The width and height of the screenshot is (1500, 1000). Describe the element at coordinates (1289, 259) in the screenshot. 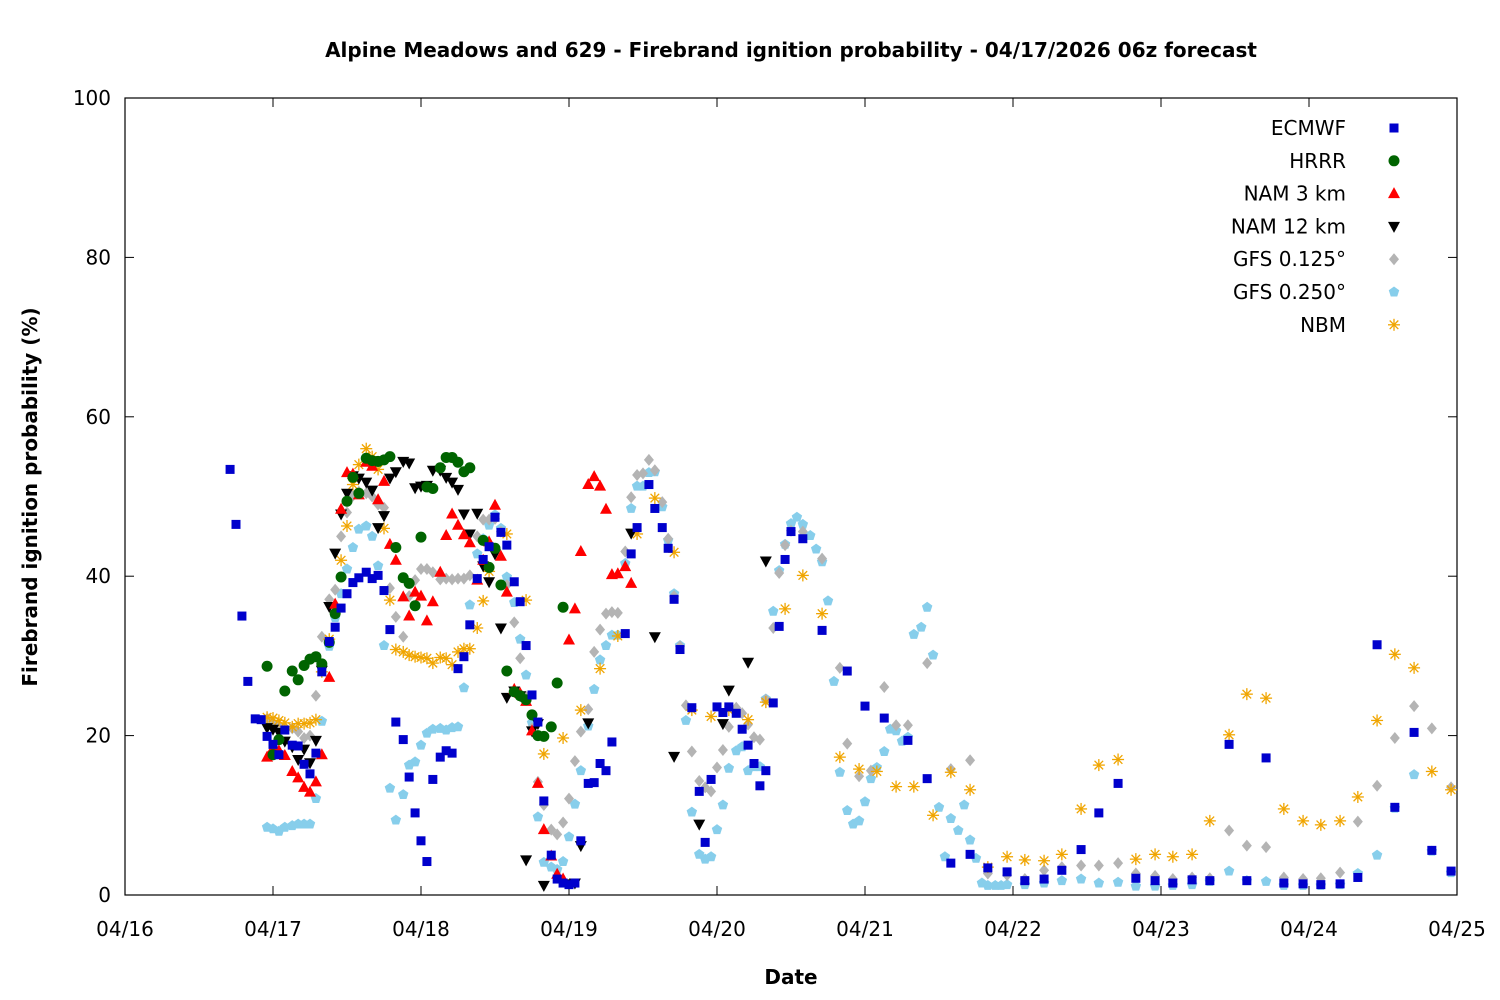

I see `legend-label-gfs-0-125: GFS 0.125°` at that location.